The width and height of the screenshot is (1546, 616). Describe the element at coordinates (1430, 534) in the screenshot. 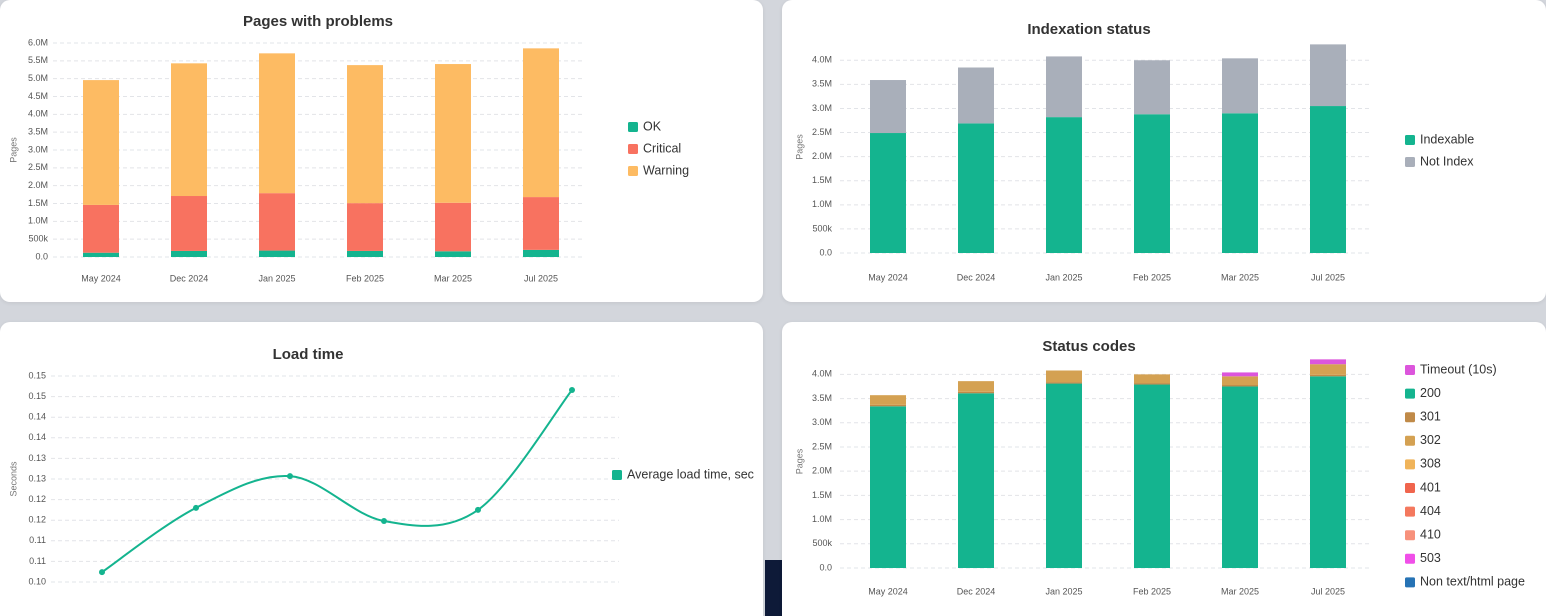

I see `legend-label: 410` at that location.